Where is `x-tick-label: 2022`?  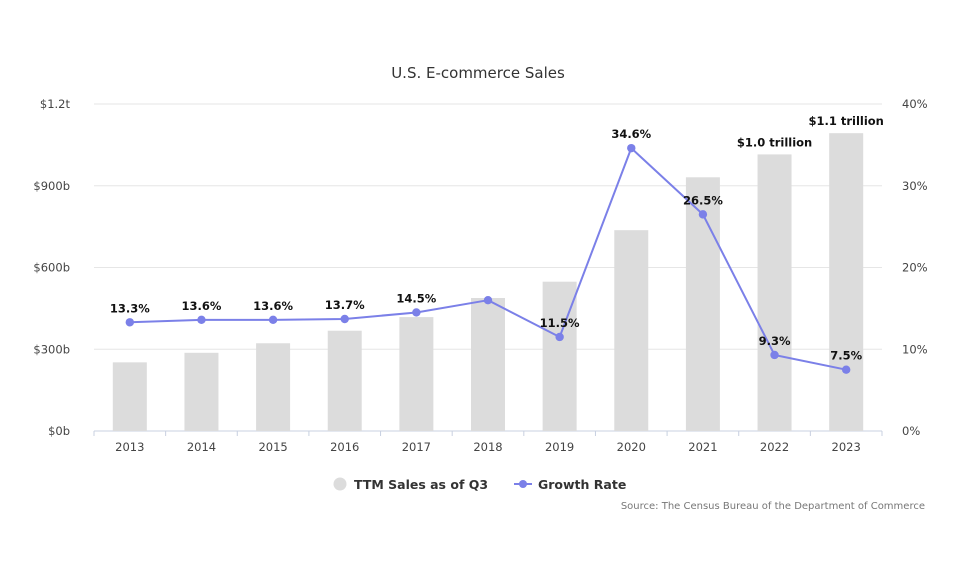
x-tick-label: 2022 is located at coordinates (774, 447).